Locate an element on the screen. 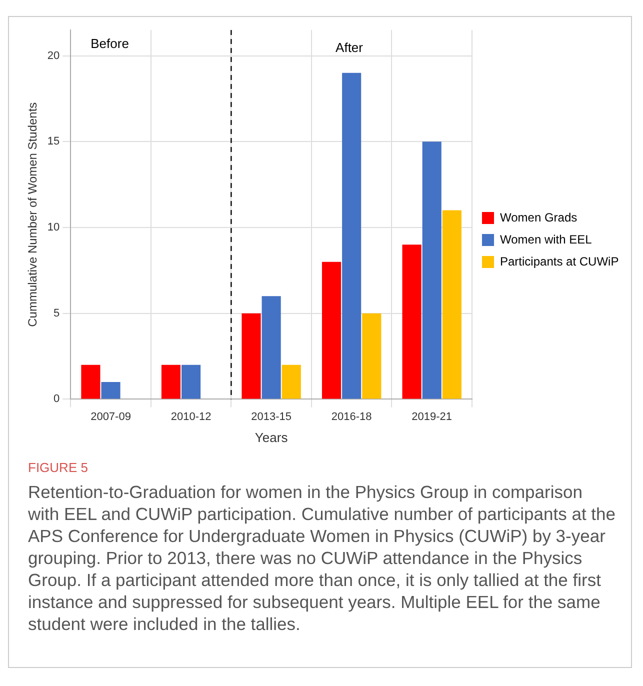 The height and width of the screenshot is (686, 643). x-tick-label: 2007-09 is located at coordinates (110, 416).